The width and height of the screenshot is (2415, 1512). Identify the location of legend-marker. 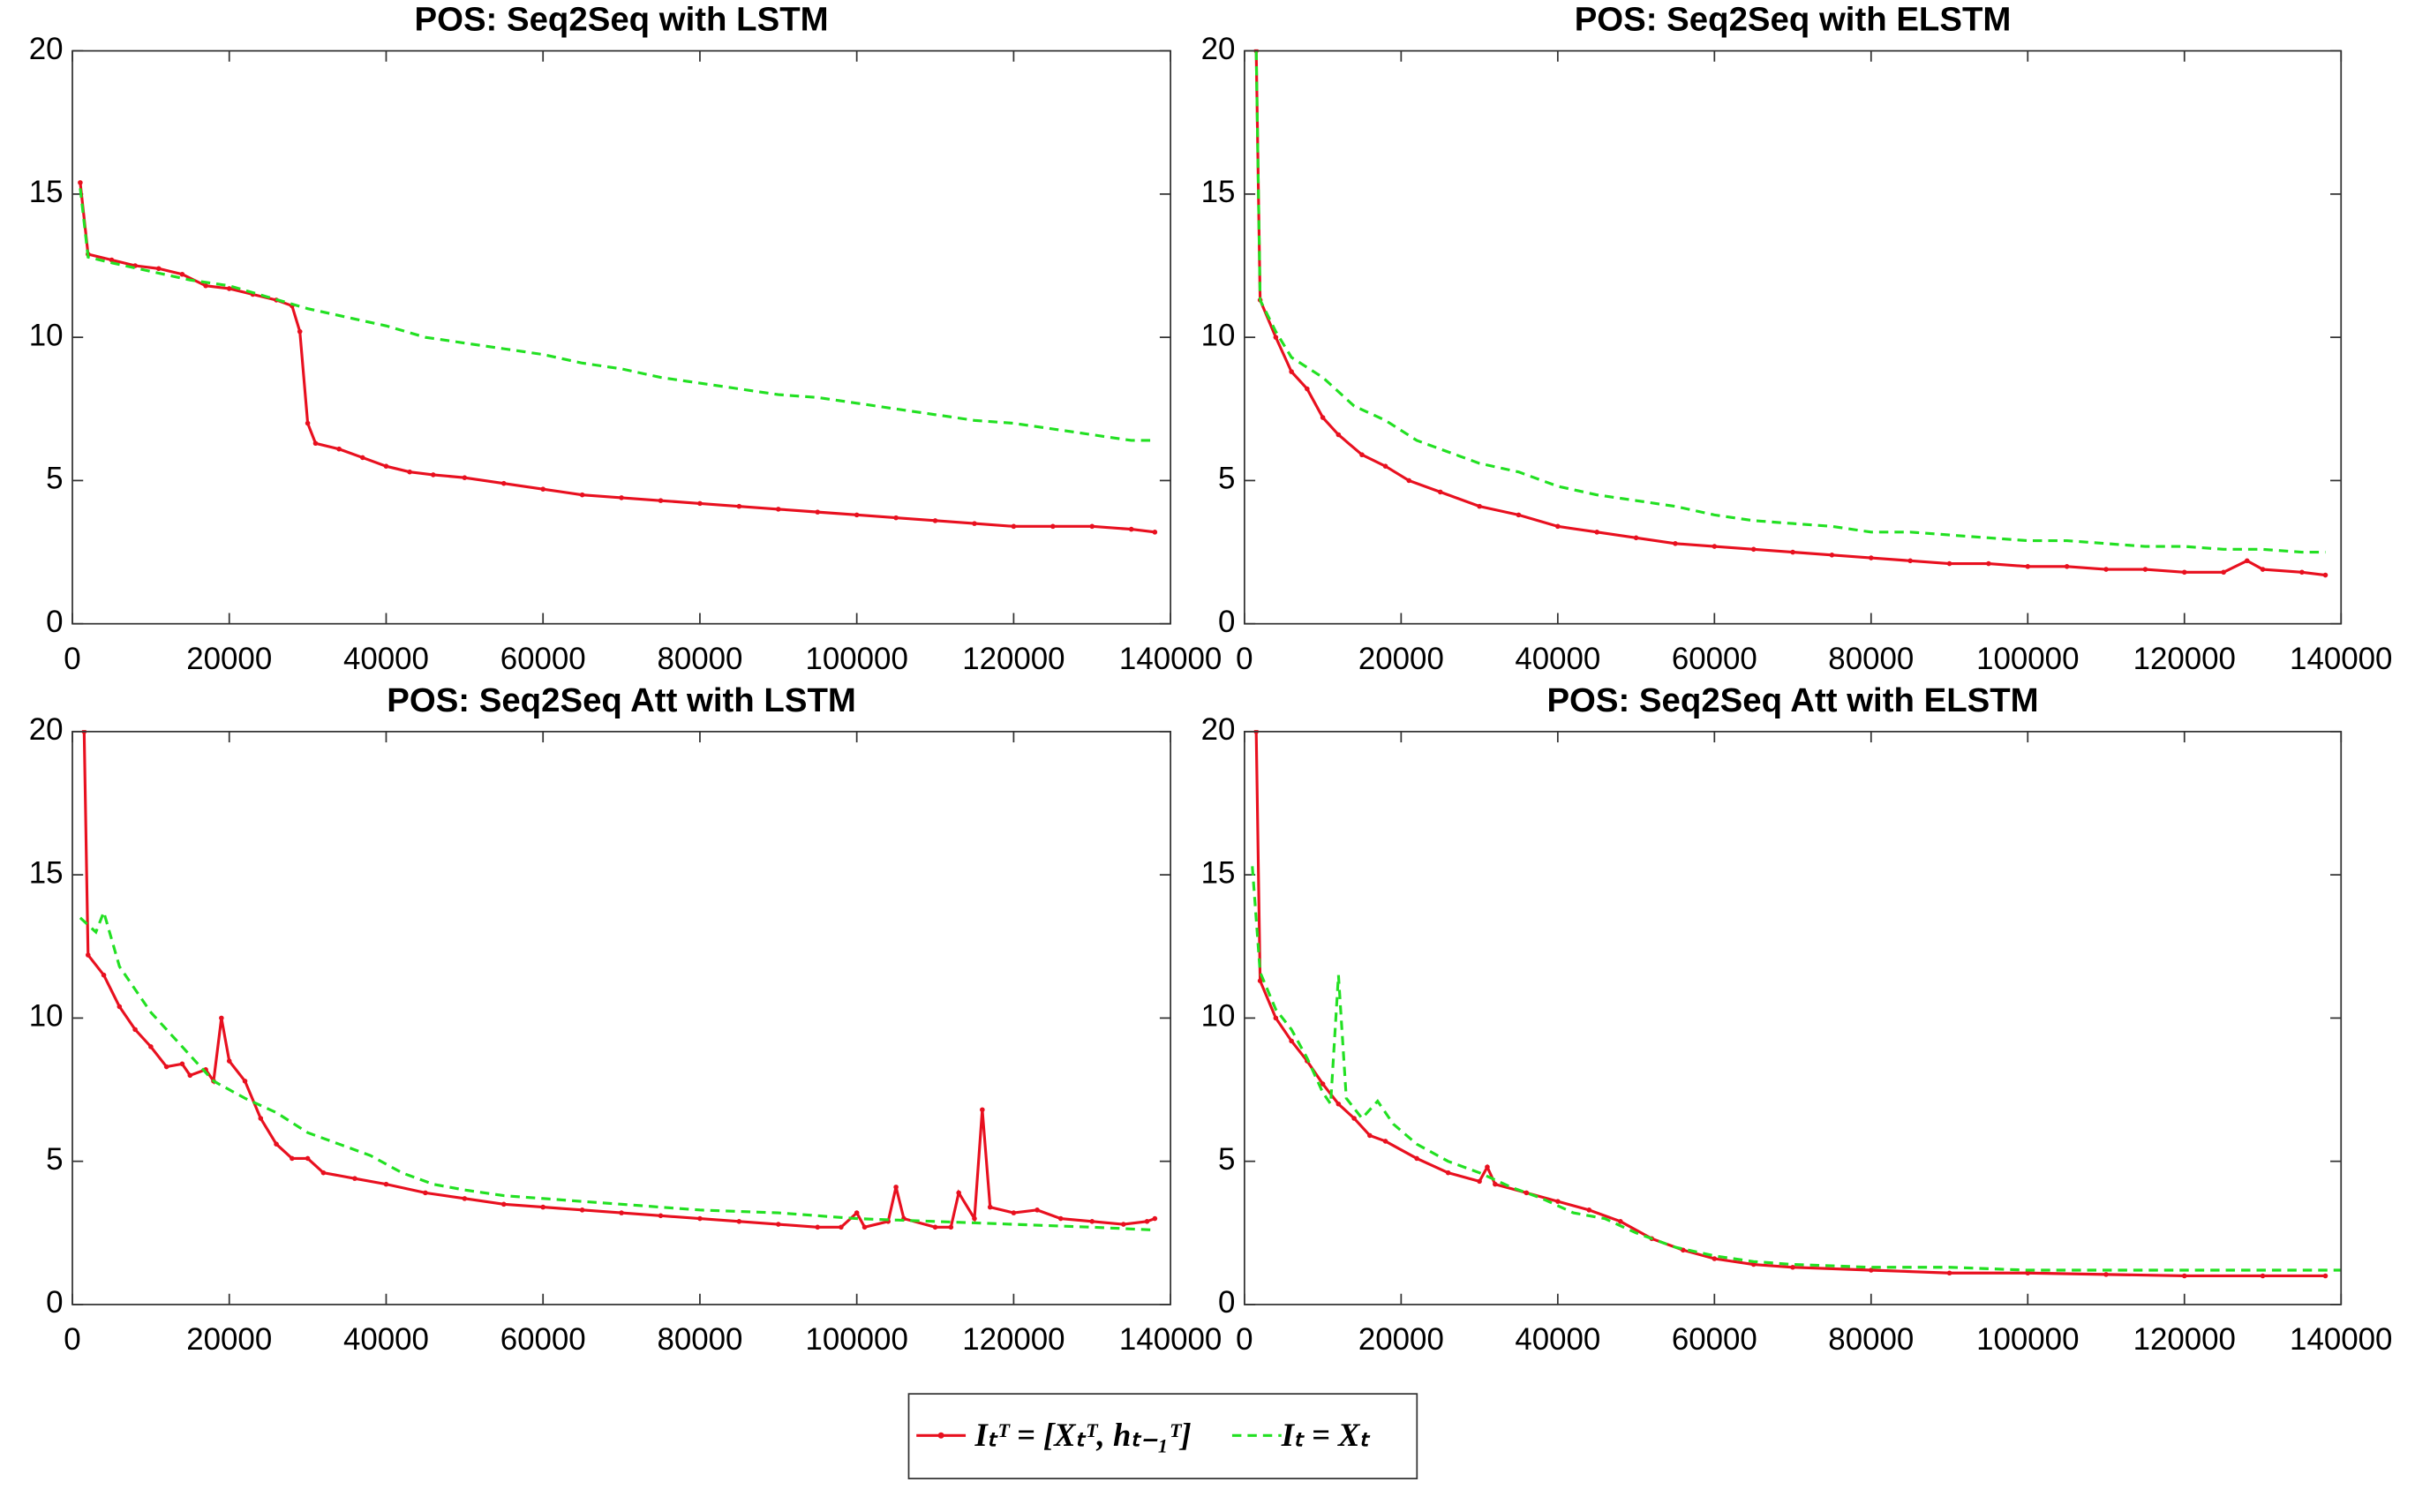
(940, 1435).